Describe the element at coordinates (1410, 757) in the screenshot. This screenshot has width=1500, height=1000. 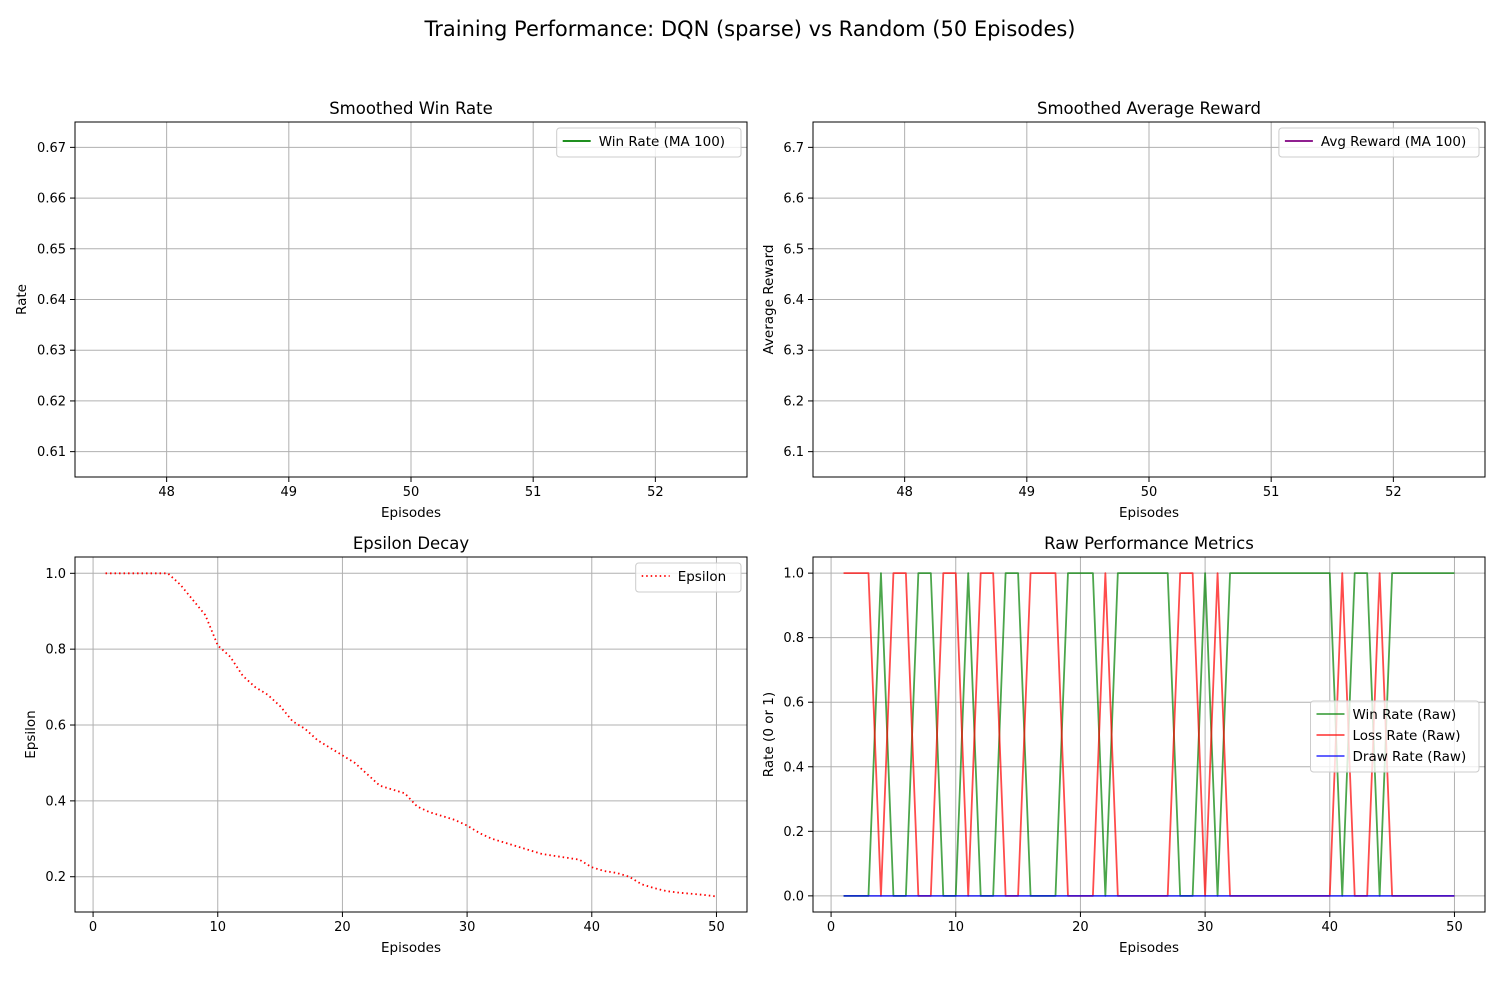
I see `legend-entry: Draw Rate (Raw)` at that location.